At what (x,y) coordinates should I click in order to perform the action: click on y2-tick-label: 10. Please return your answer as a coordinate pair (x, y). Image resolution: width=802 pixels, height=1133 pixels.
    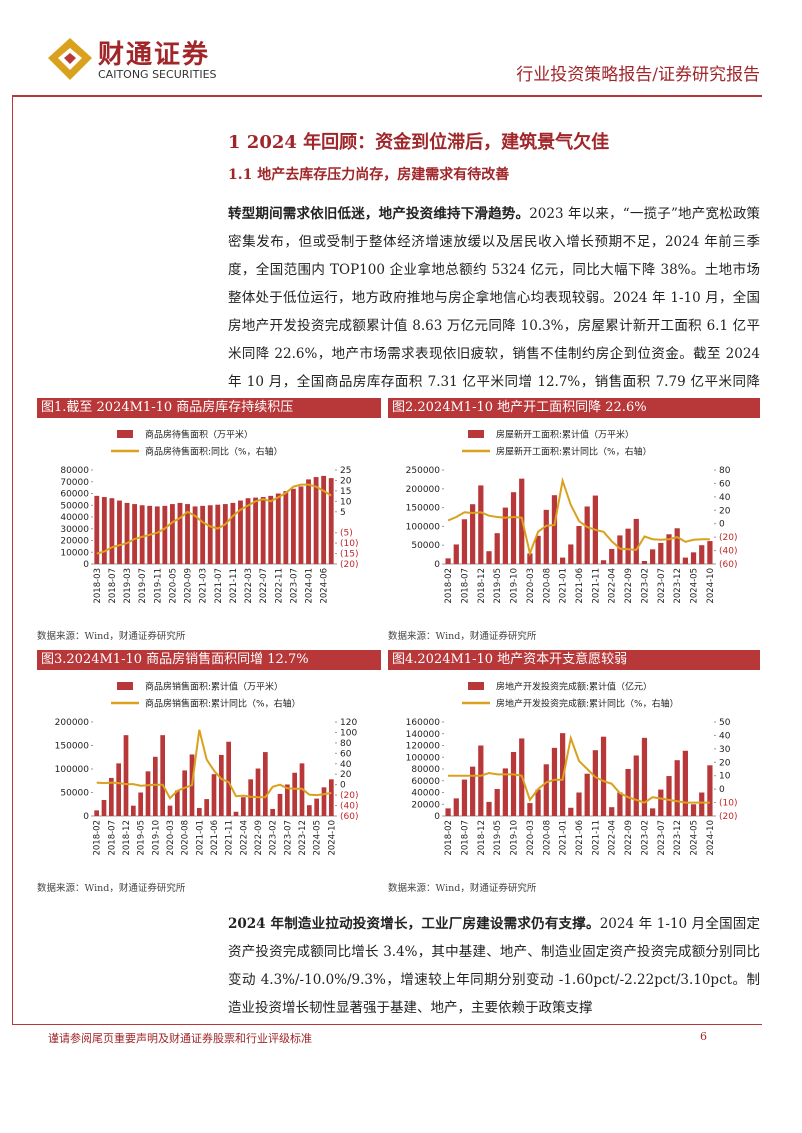
    Looking at the image, I should click on (346, 502).